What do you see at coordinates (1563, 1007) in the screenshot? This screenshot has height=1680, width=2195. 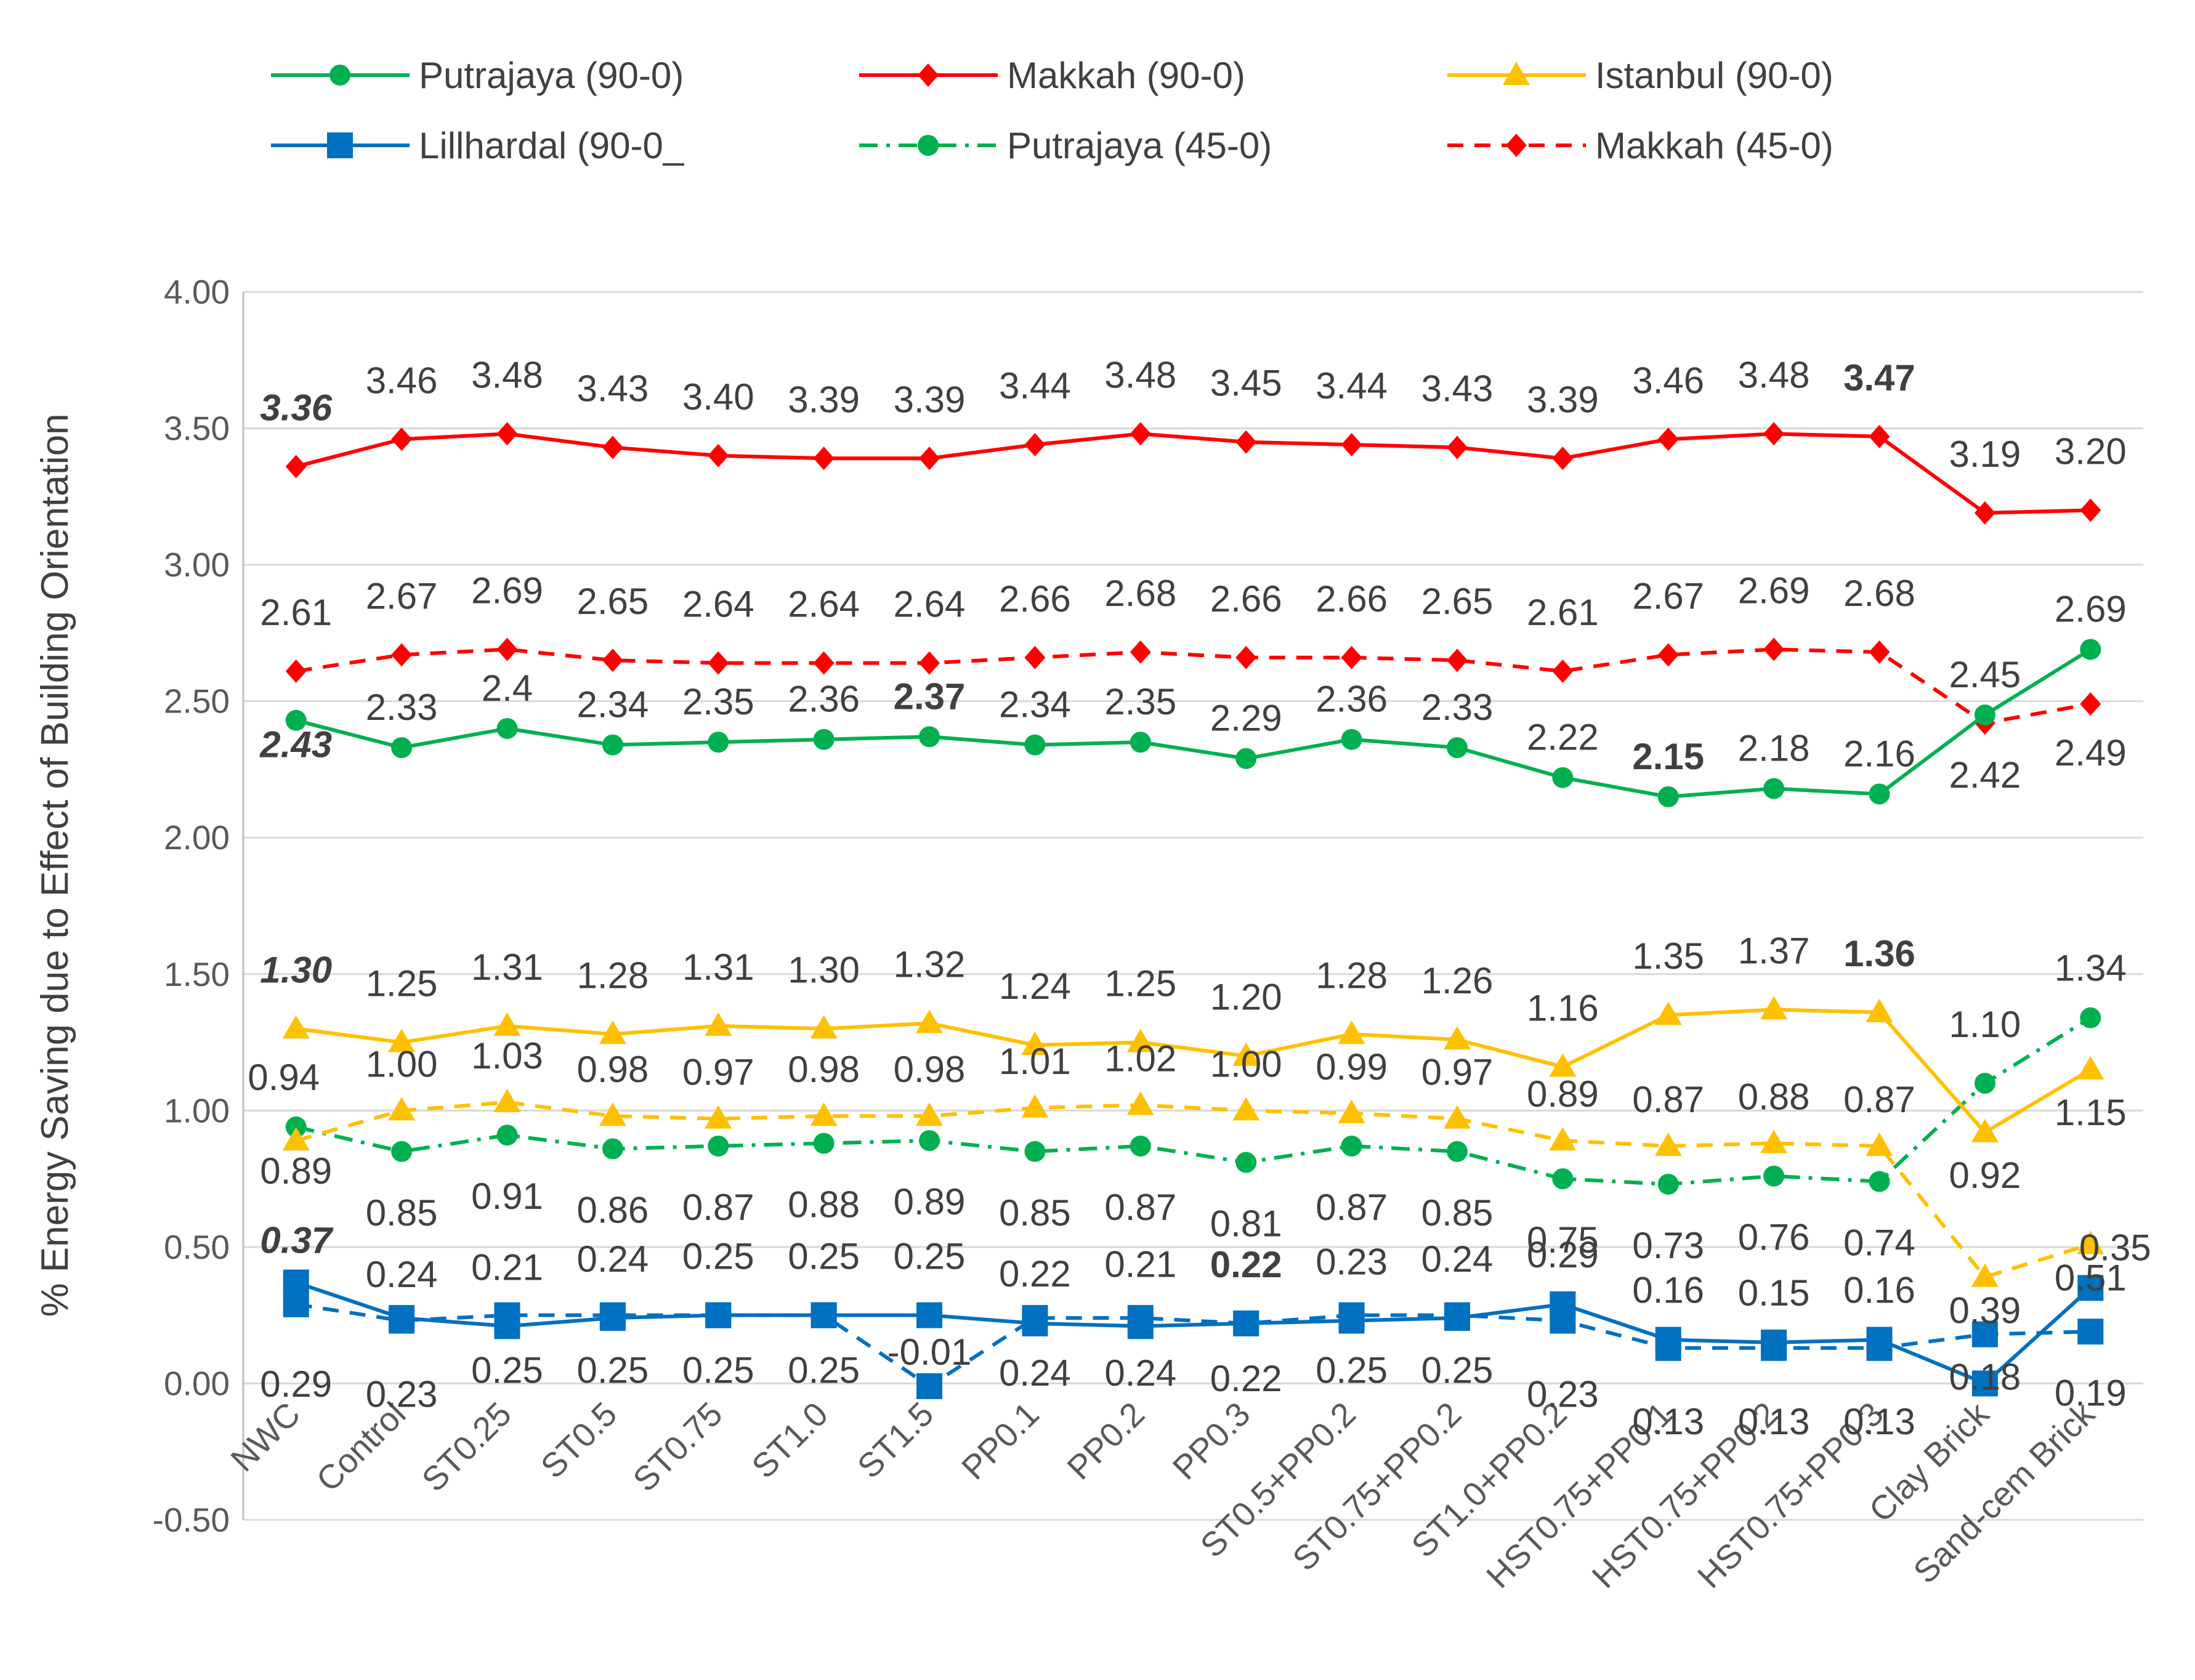 I see `data-label: 1.16` at bounding box center [1563, 1007].